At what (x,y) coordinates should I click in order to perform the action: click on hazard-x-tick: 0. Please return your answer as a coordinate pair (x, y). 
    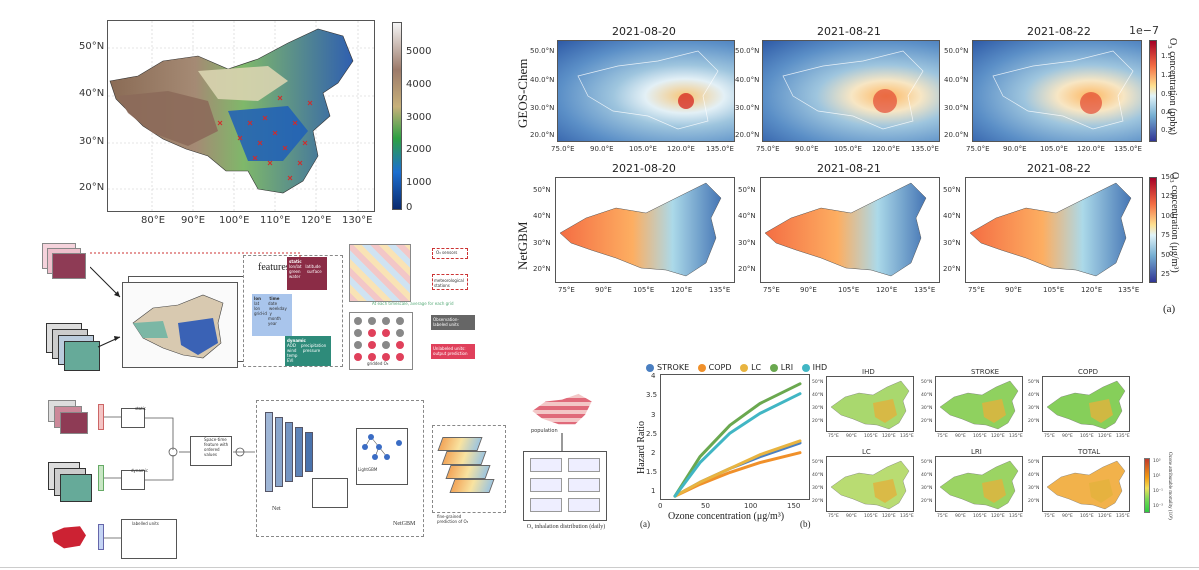
    Looking at the image, I should click on (660, 506).